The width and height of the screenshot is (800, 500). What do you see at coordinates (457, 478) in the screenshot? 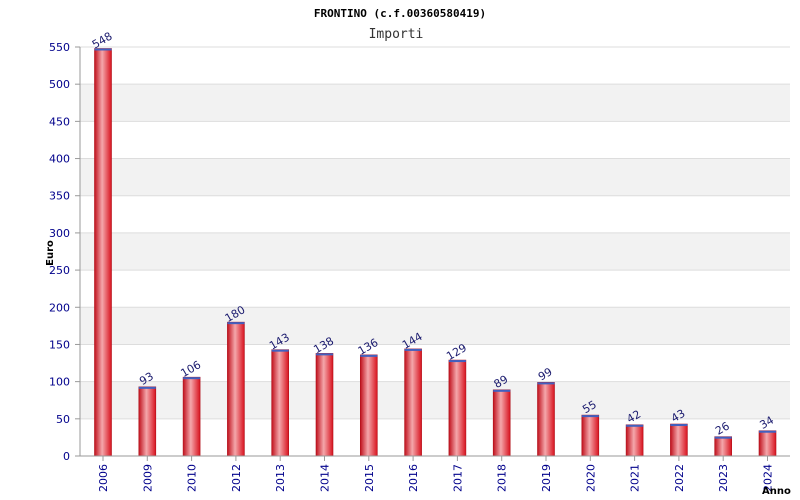
I see `x-tick-label: 2017` at bounding box center [457, 478].